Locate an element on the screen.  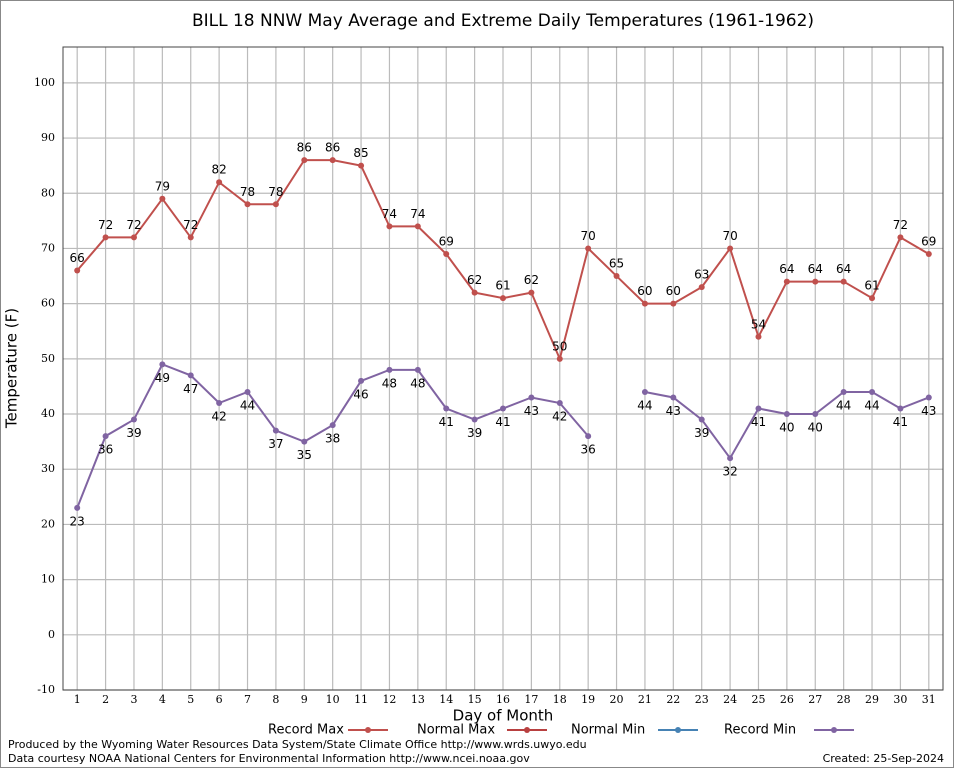
x-tick-label: 15 is located at coordinates (475, 699).